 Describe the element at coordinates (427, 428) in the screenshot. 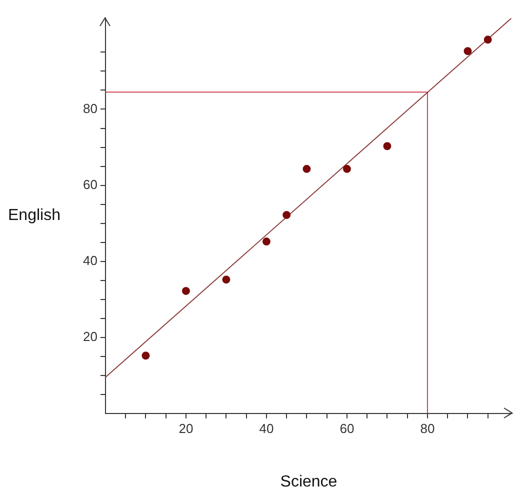

I see `x-tick-label: 80` at that location.